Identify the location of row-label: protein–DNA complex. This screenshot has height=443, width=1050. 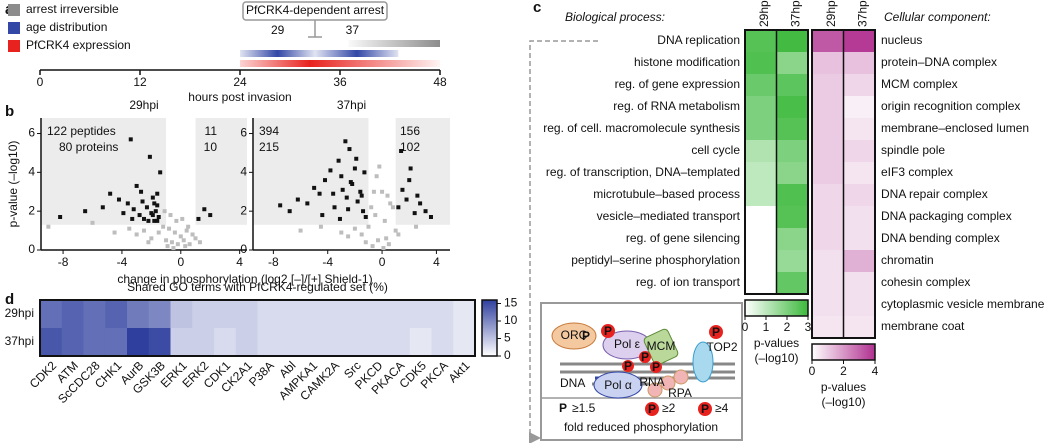
(939, 62).